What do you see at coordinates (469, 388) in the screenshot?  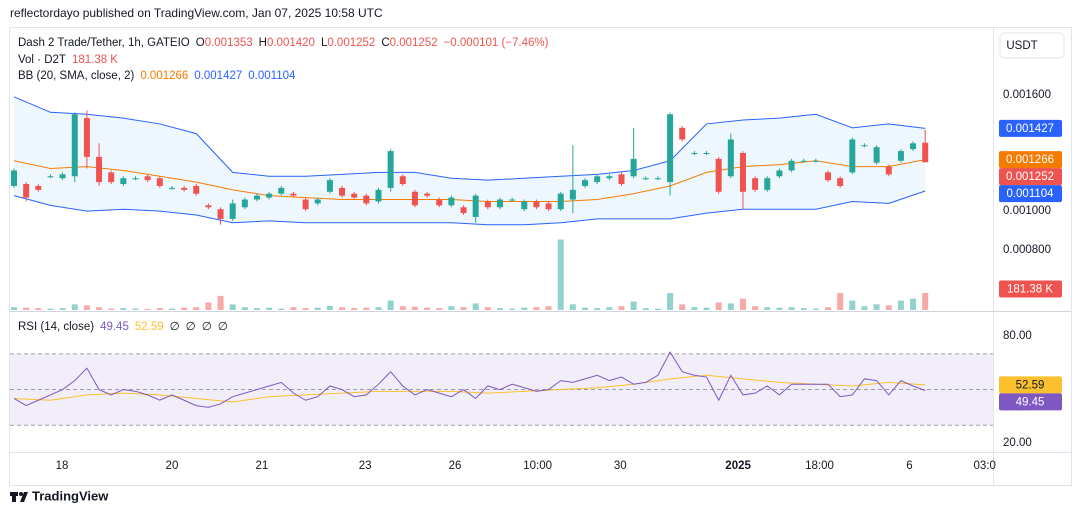 I see `rsi-ma-line` at bounding box center [469, 388].